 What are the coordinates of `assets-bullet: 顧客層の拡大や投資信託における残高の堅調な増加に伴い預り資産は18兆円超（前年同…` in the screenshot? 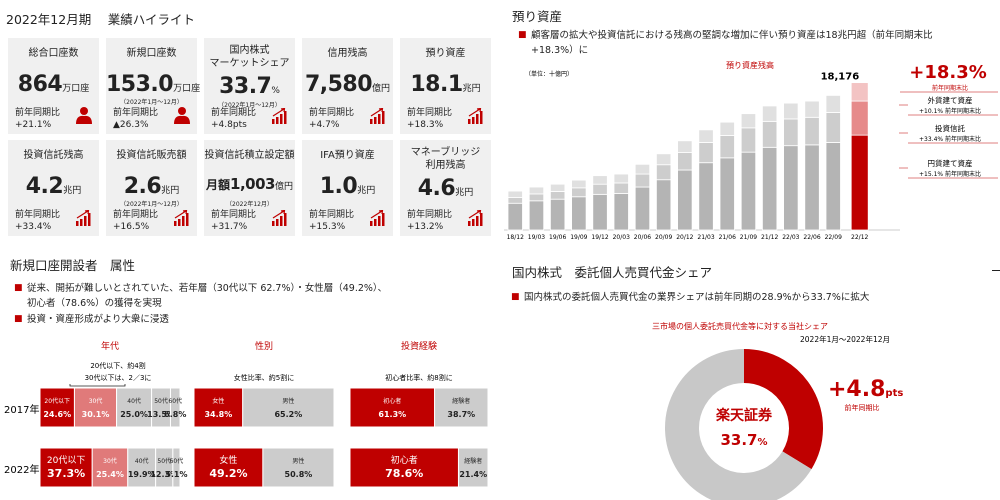 It's located at (754, 43).